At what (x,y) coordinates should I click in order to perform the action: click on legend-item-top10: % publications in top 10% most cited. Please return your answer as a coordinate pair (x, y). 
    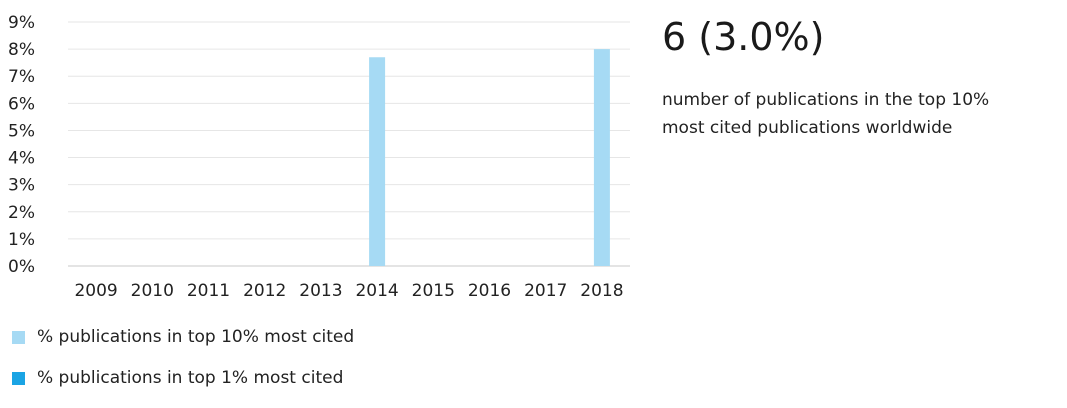
    Looking at the image, I should click on (183, 337).